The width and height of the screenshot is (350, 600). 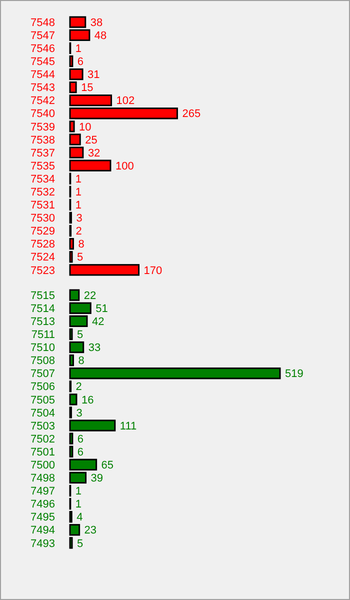 What do you see at coordinates (42, 232) in the screenshot?
I see `y-tick-label: 7529` at bounding box center [42, 232].